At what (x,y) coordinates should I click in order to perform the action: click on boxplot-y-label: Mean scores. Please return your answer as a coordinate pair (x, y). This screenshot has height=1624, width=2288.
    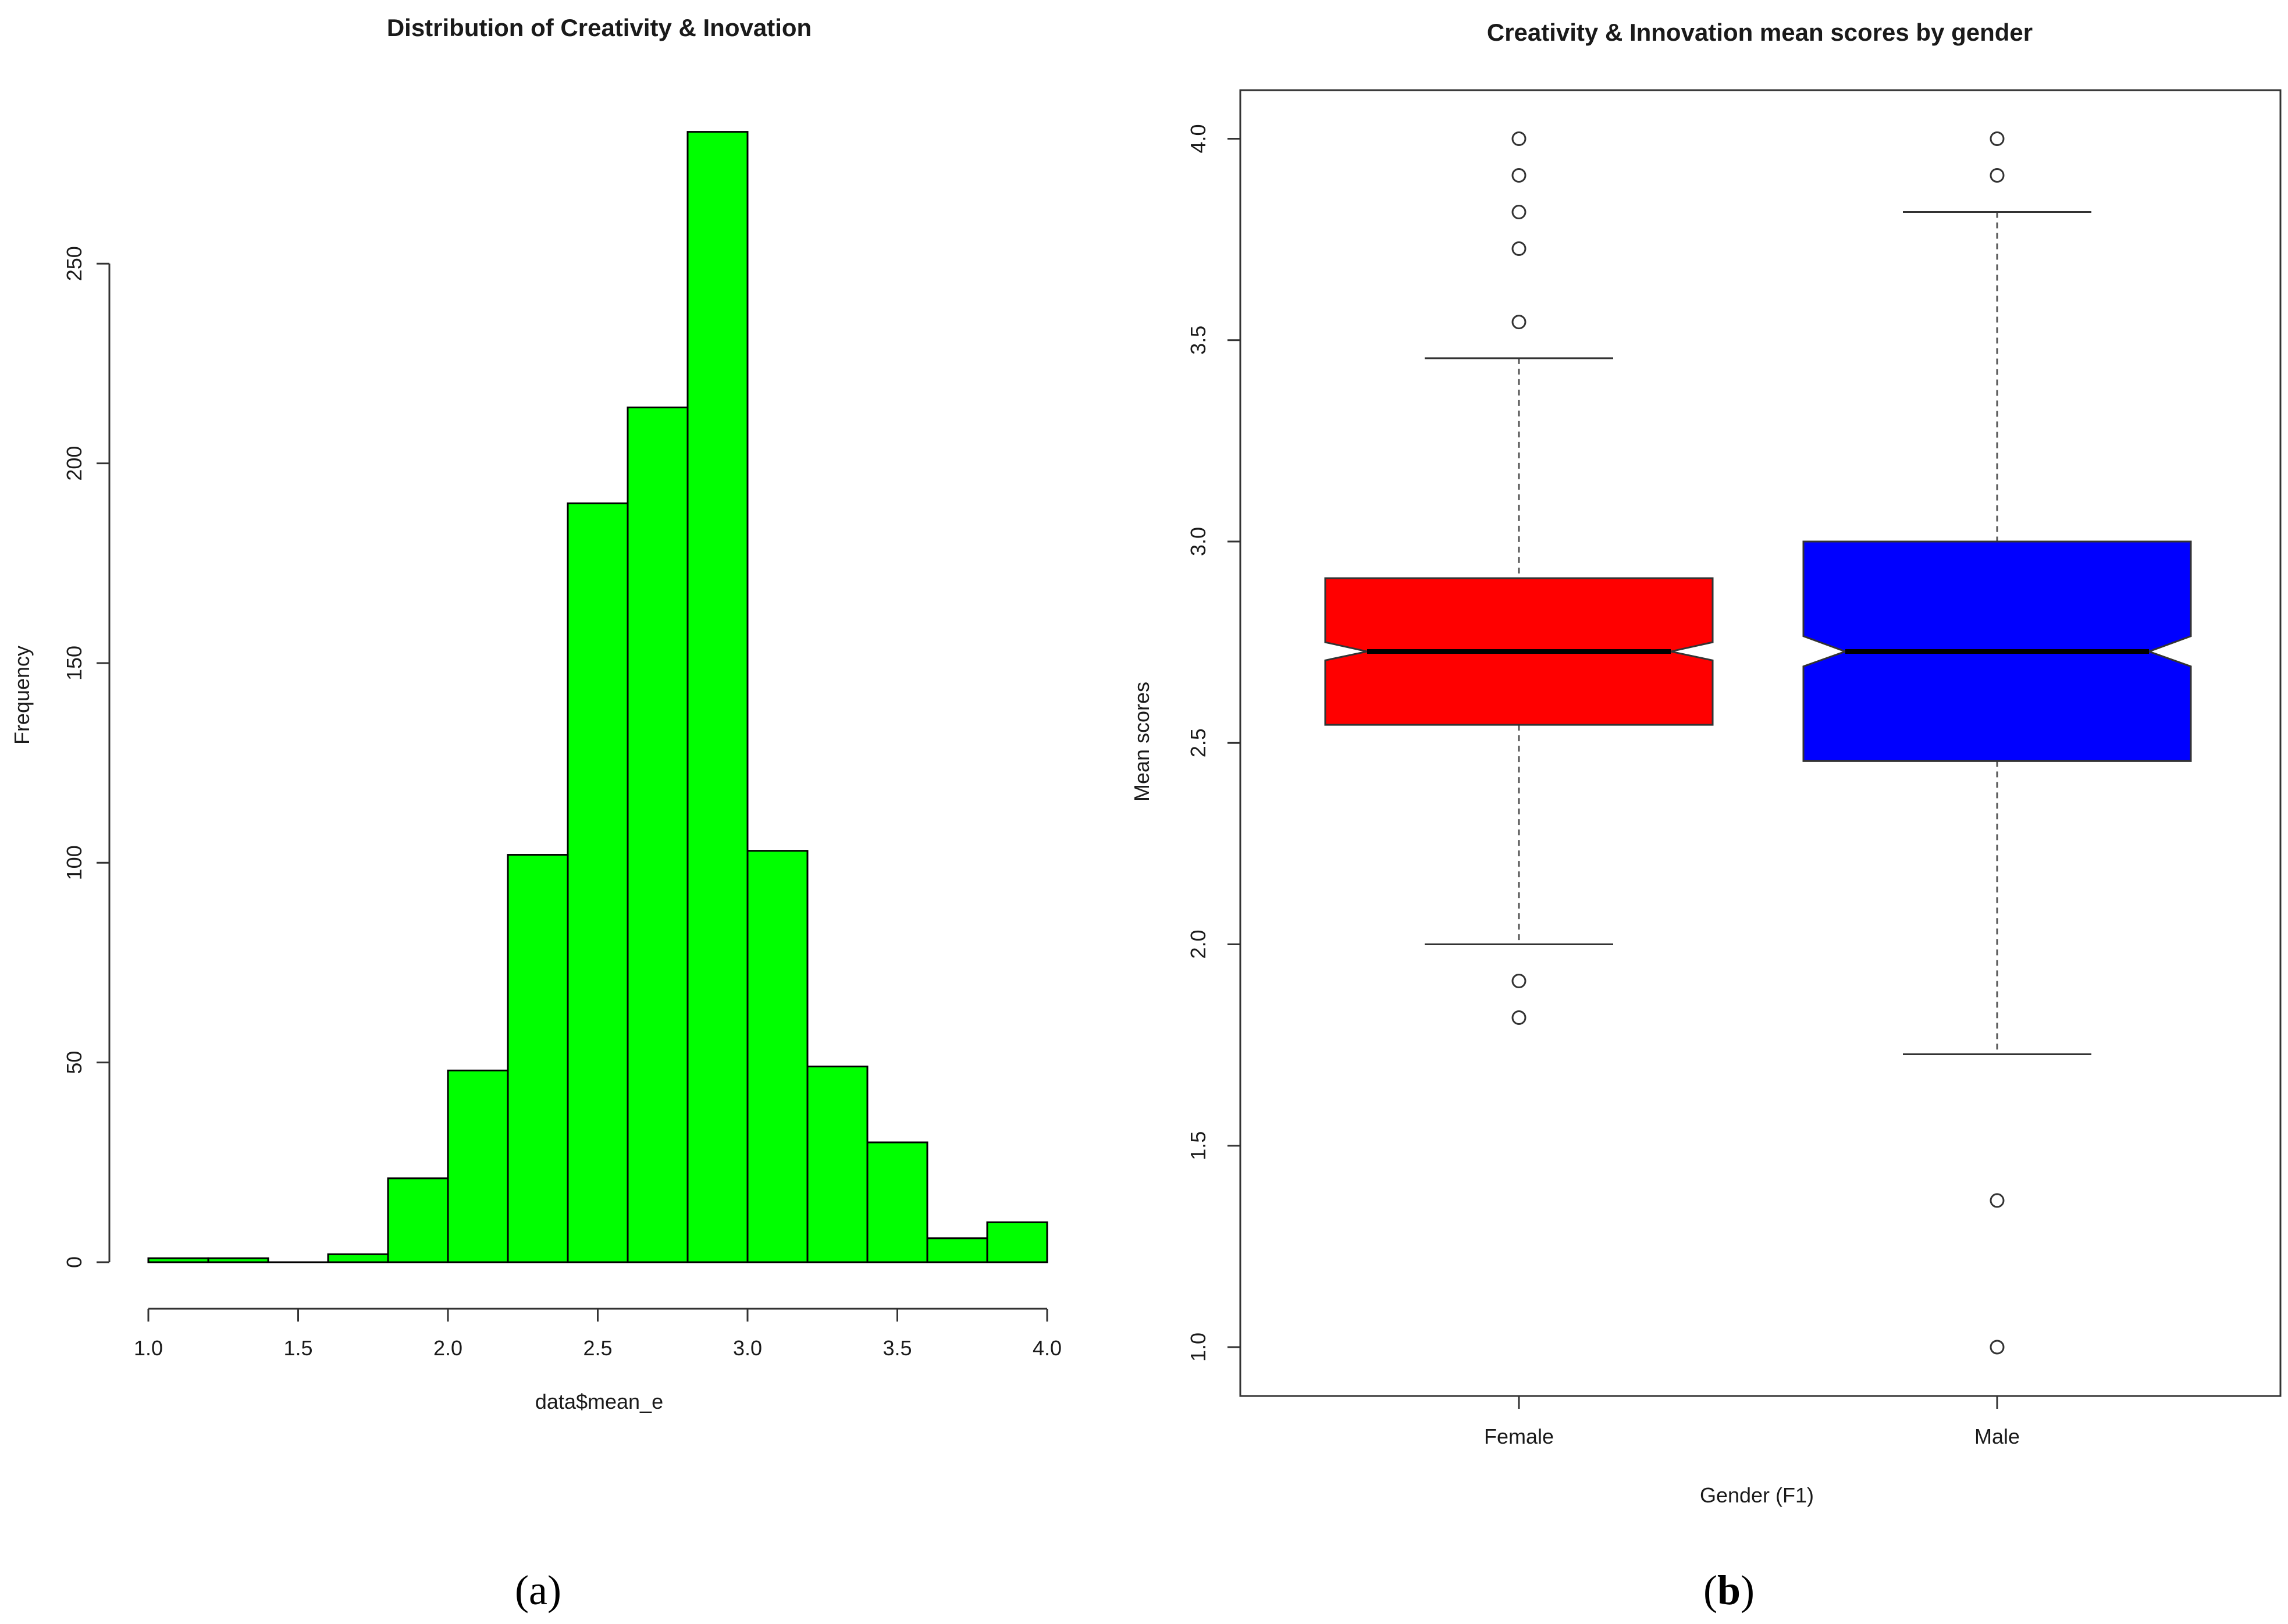
    Looking at the image, I should click on (1142, 742).